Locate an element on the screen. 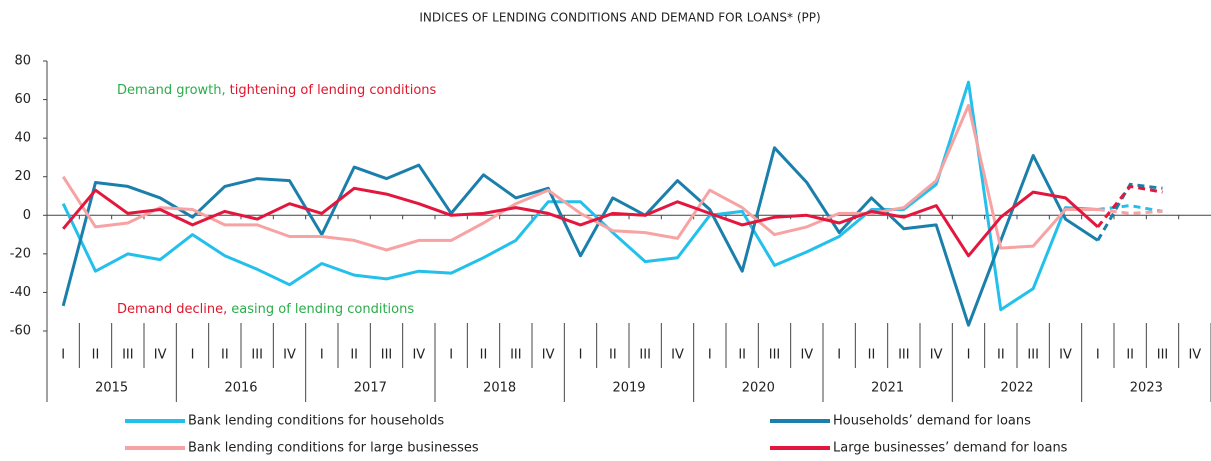 The height and width of the screenshot is (461, 1211). y-tick-label: 80 is located at coordinates (22, 61).